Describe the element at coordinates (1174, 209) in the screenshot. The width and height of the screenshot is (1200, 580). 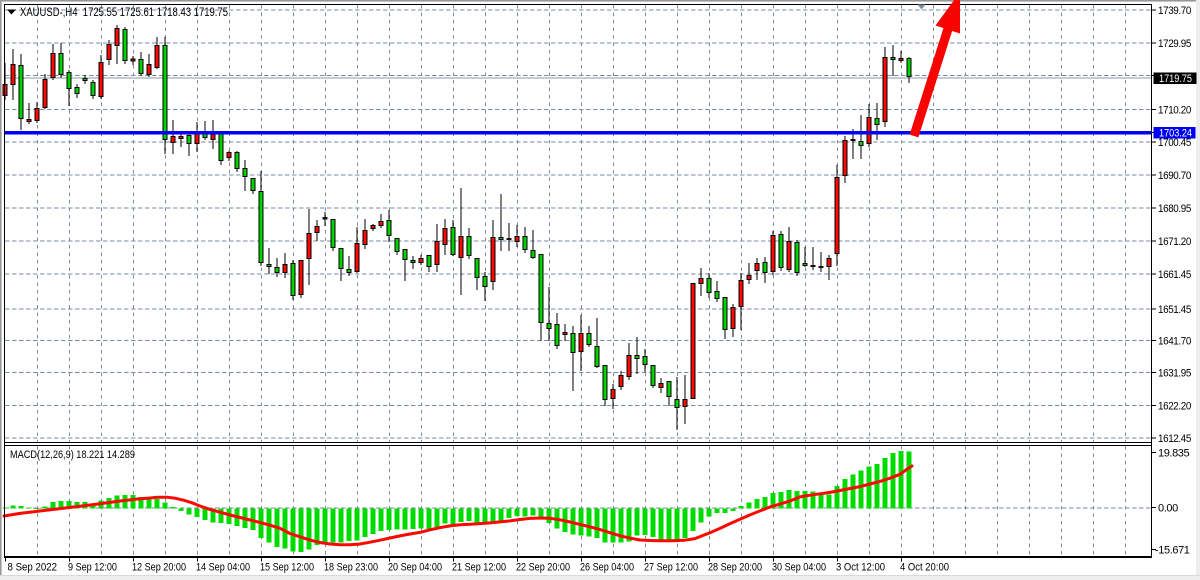
I see `svg-text: 1680.95` at that location.